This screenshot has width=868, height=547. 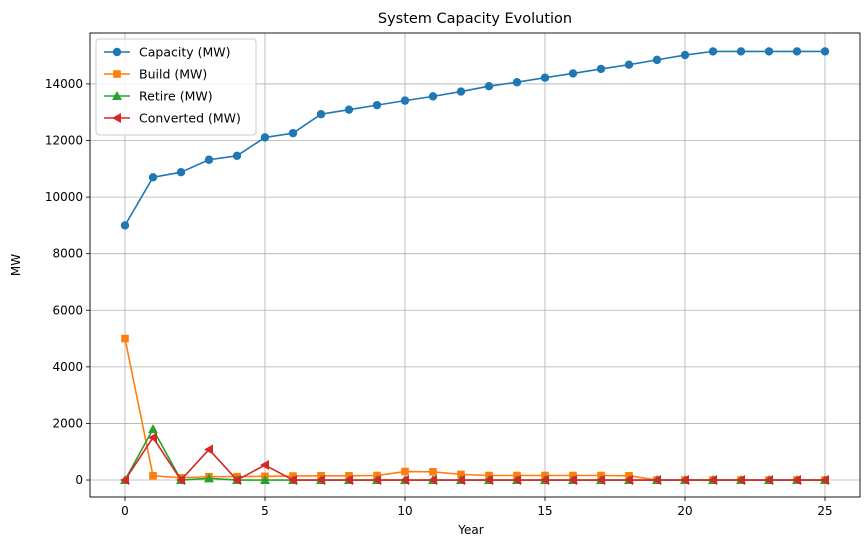 I want to click on x-axis-title: Year, so click(x=470, y=530).